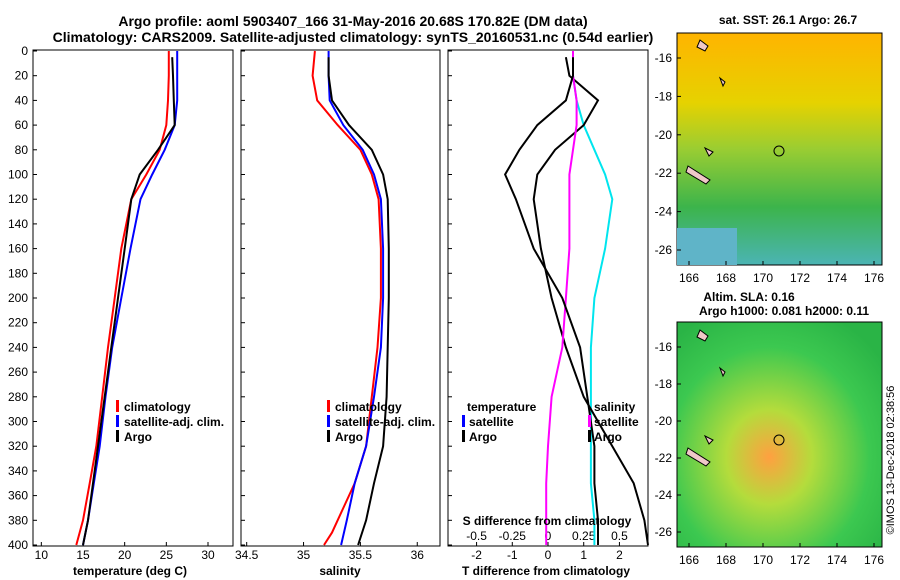 The image size is (900, 580). I want to click on salinity-legend: climatology satellite-adj. clim. Argo, so click(381, 422).